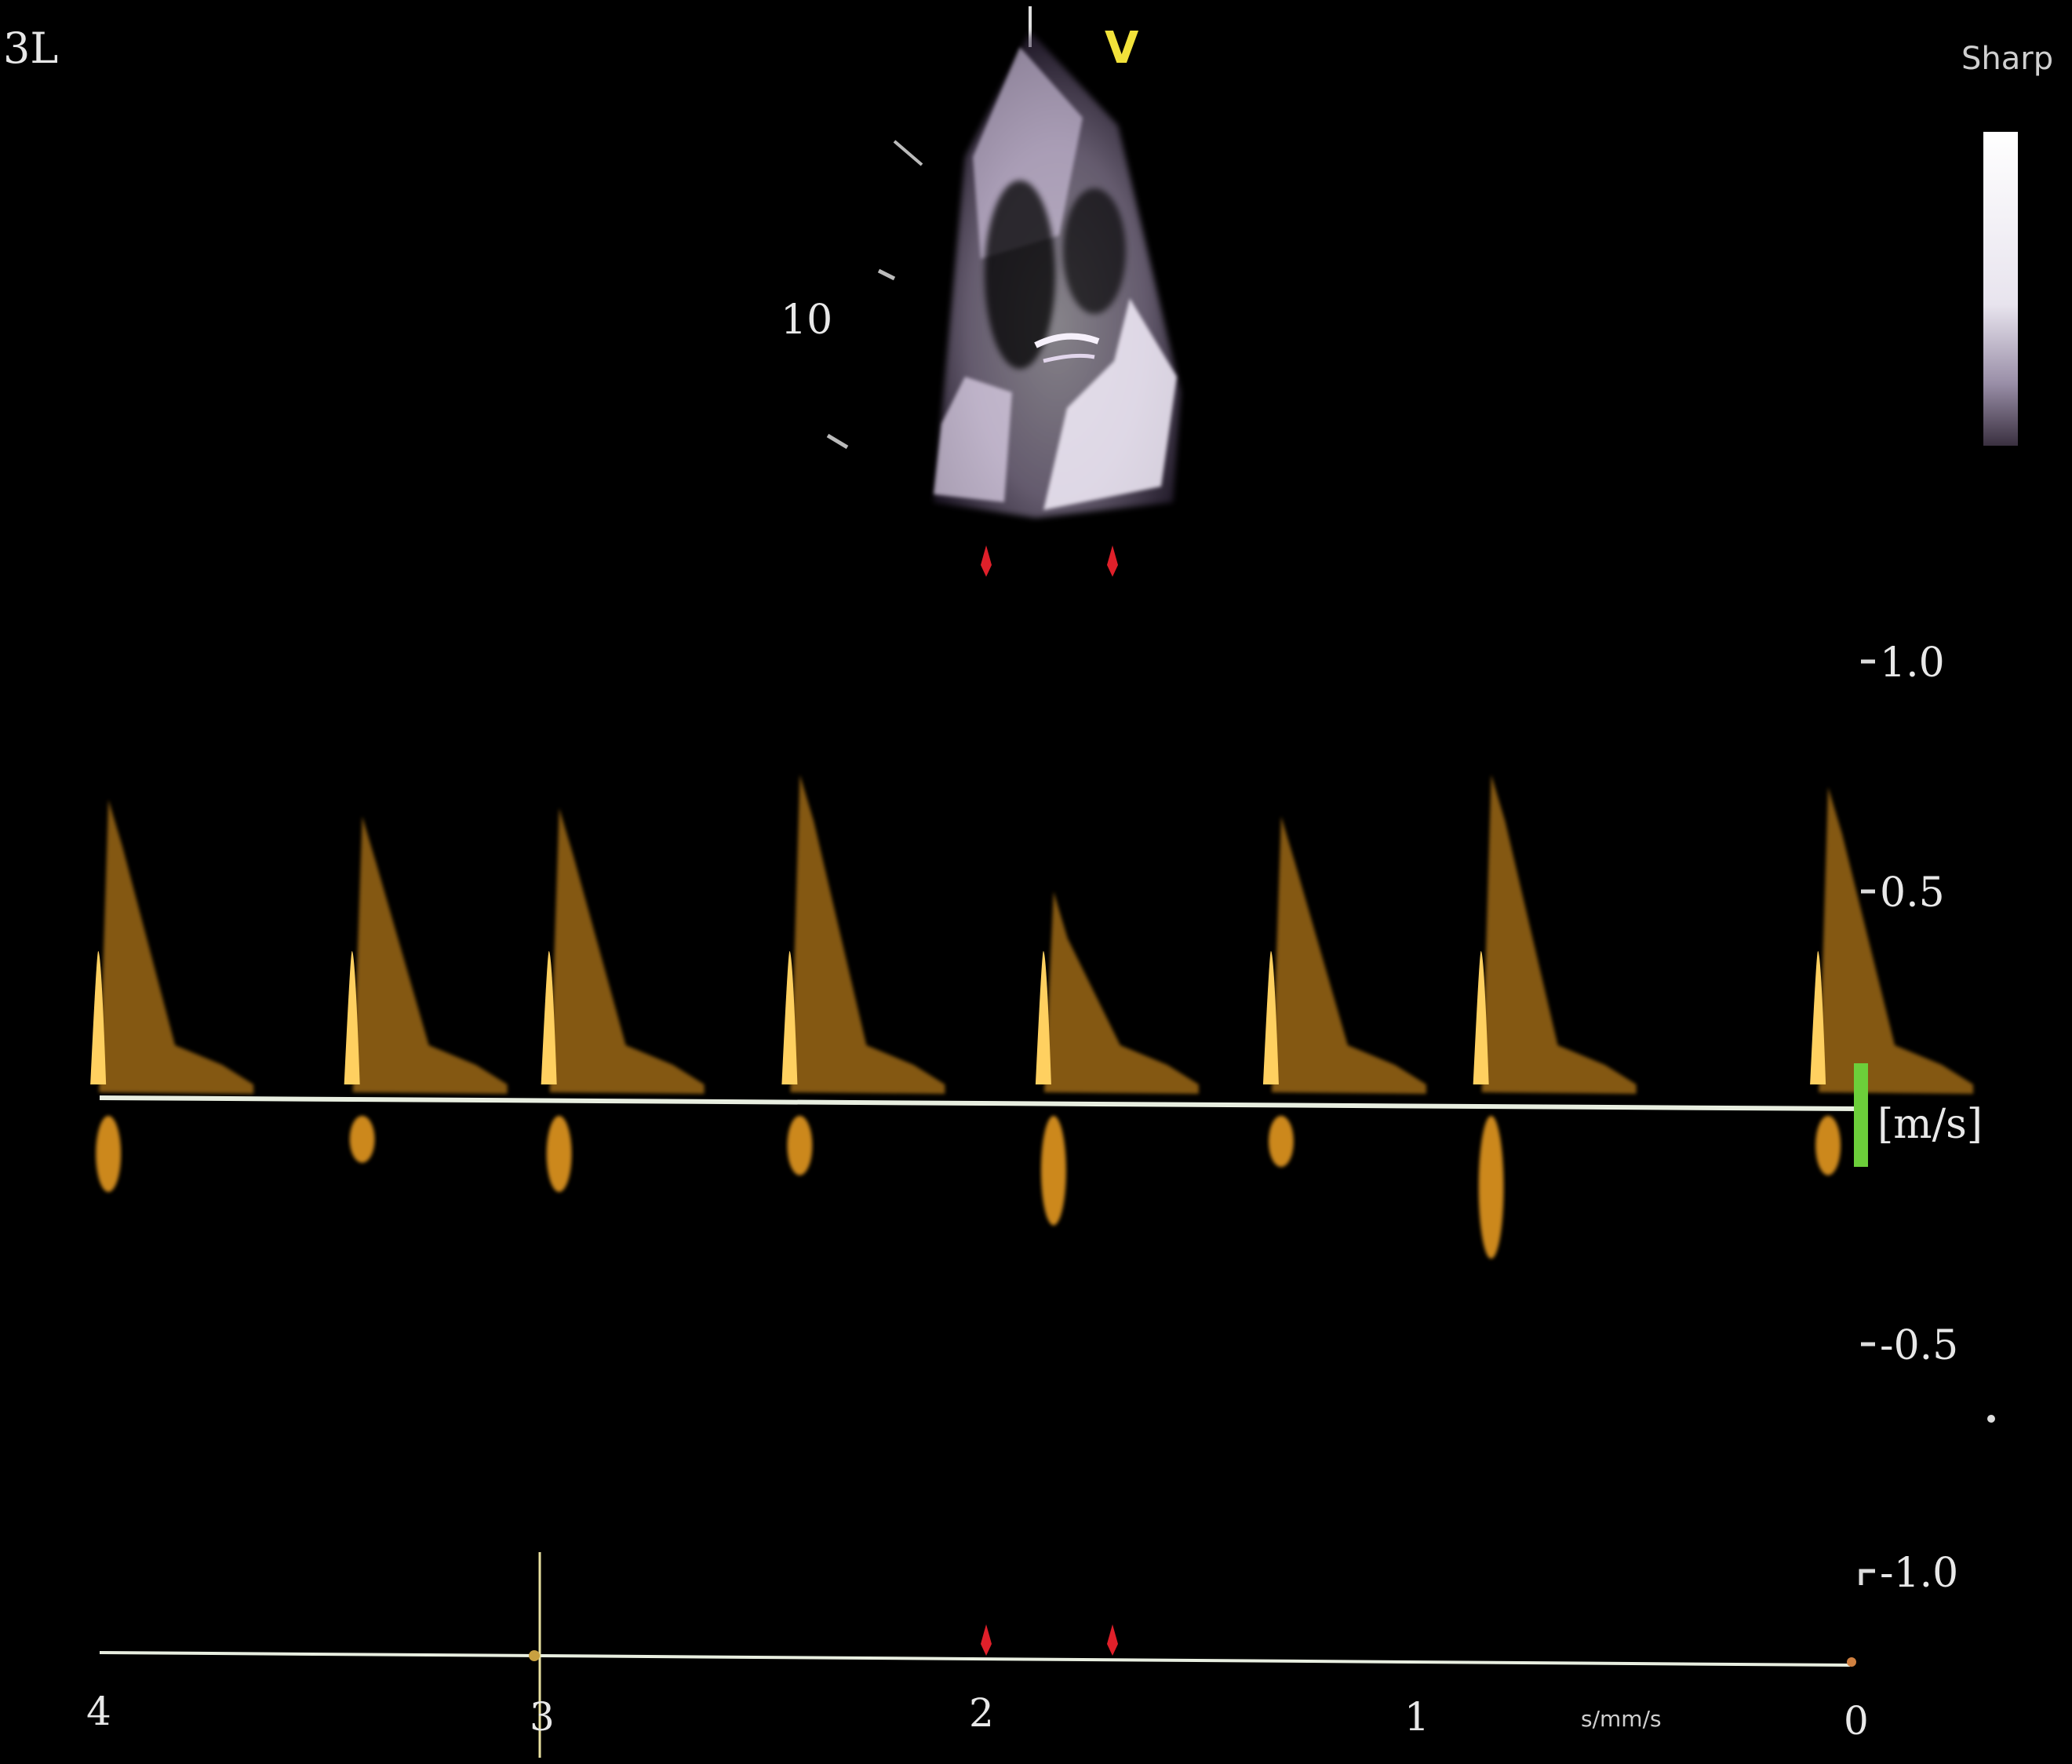 The image size is (2072, 1764). Describe the element at coordinates (1930, 1124) in the screenshot. I see `velocity-unit-label: [m/s]` at that location.